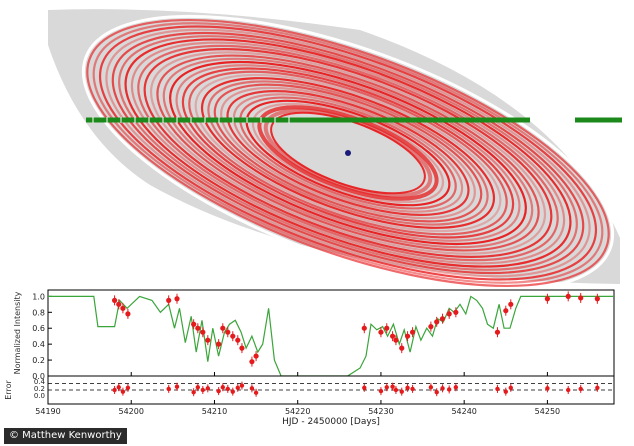 The width and height of the screenshot is (634, 446). I want to click on x-axis-ticks: 54190 54200 54210 54220 54230 54240 54250, so click(297, 394).